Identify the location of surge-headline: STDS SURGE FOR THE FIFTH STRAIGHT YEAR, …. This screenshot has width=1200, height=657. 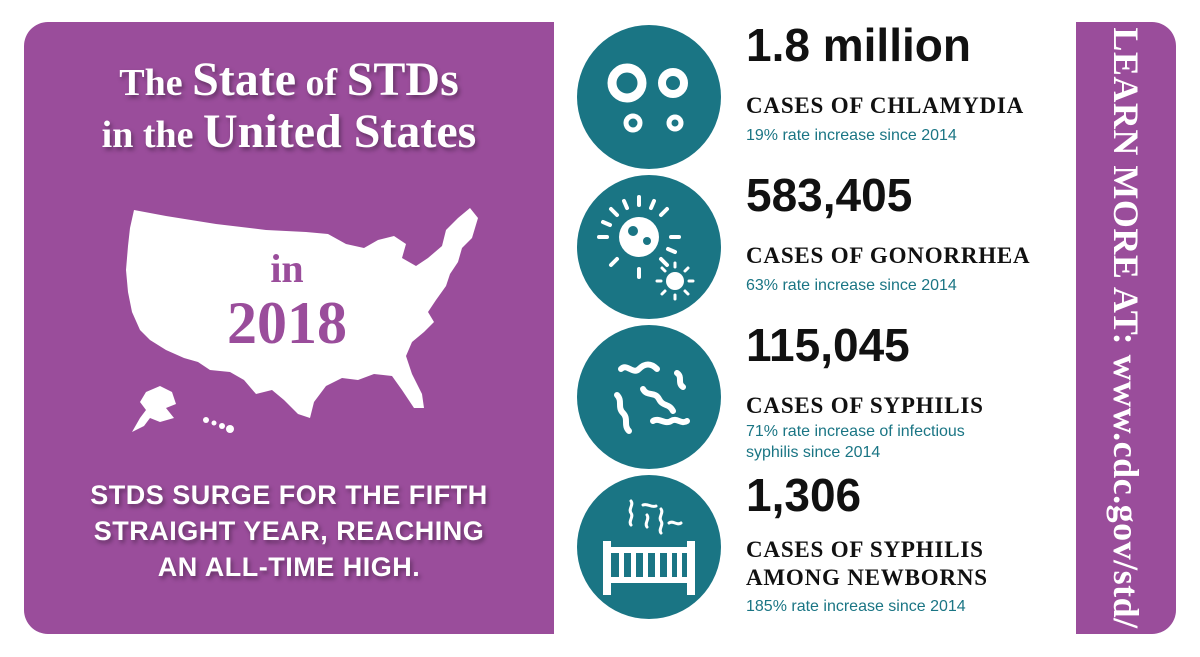
(289, 531).